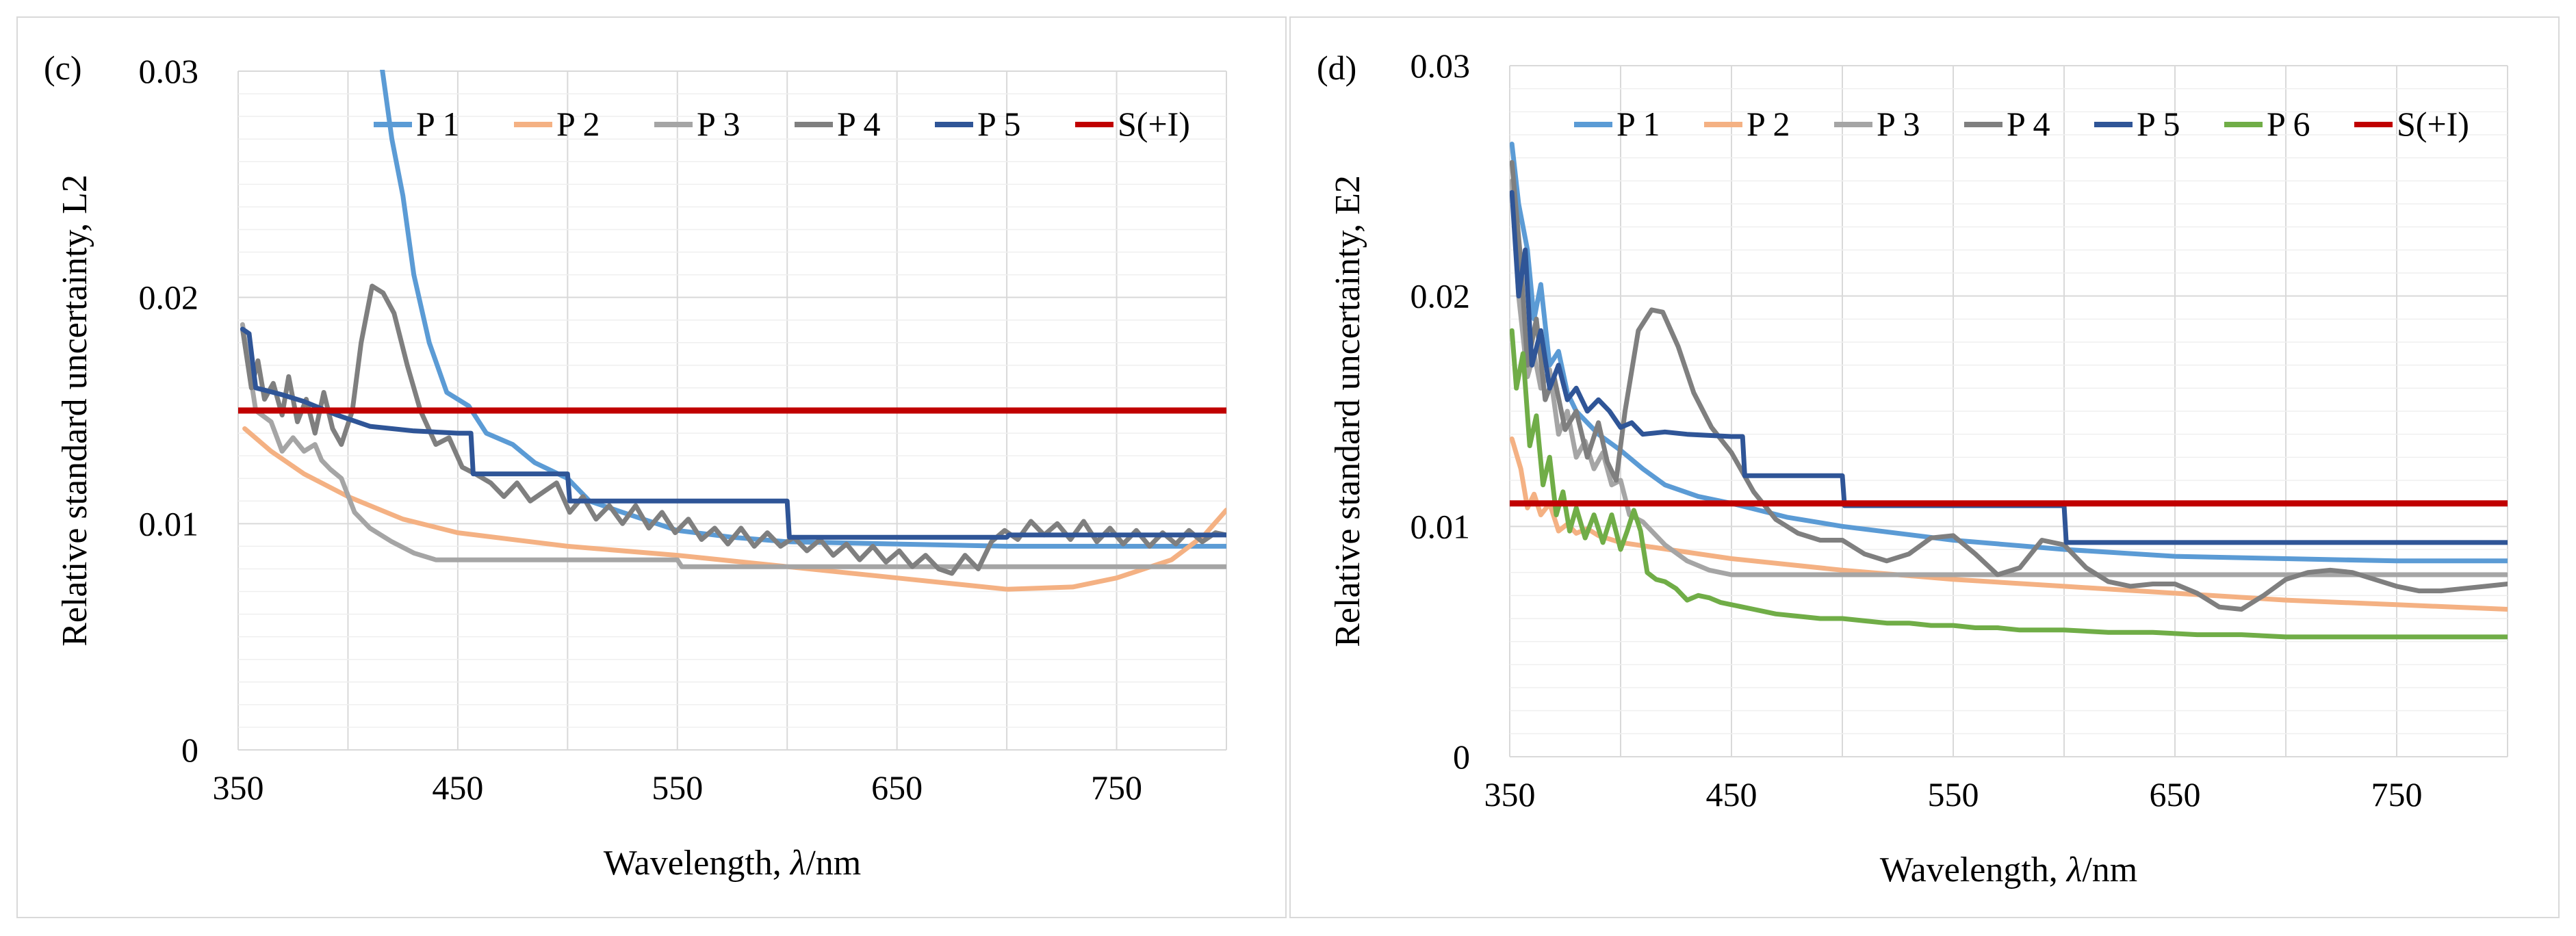 The width and height of the screenshot is (2576, 936). I want to click on legend-item: P 6, so click(2267, 124).